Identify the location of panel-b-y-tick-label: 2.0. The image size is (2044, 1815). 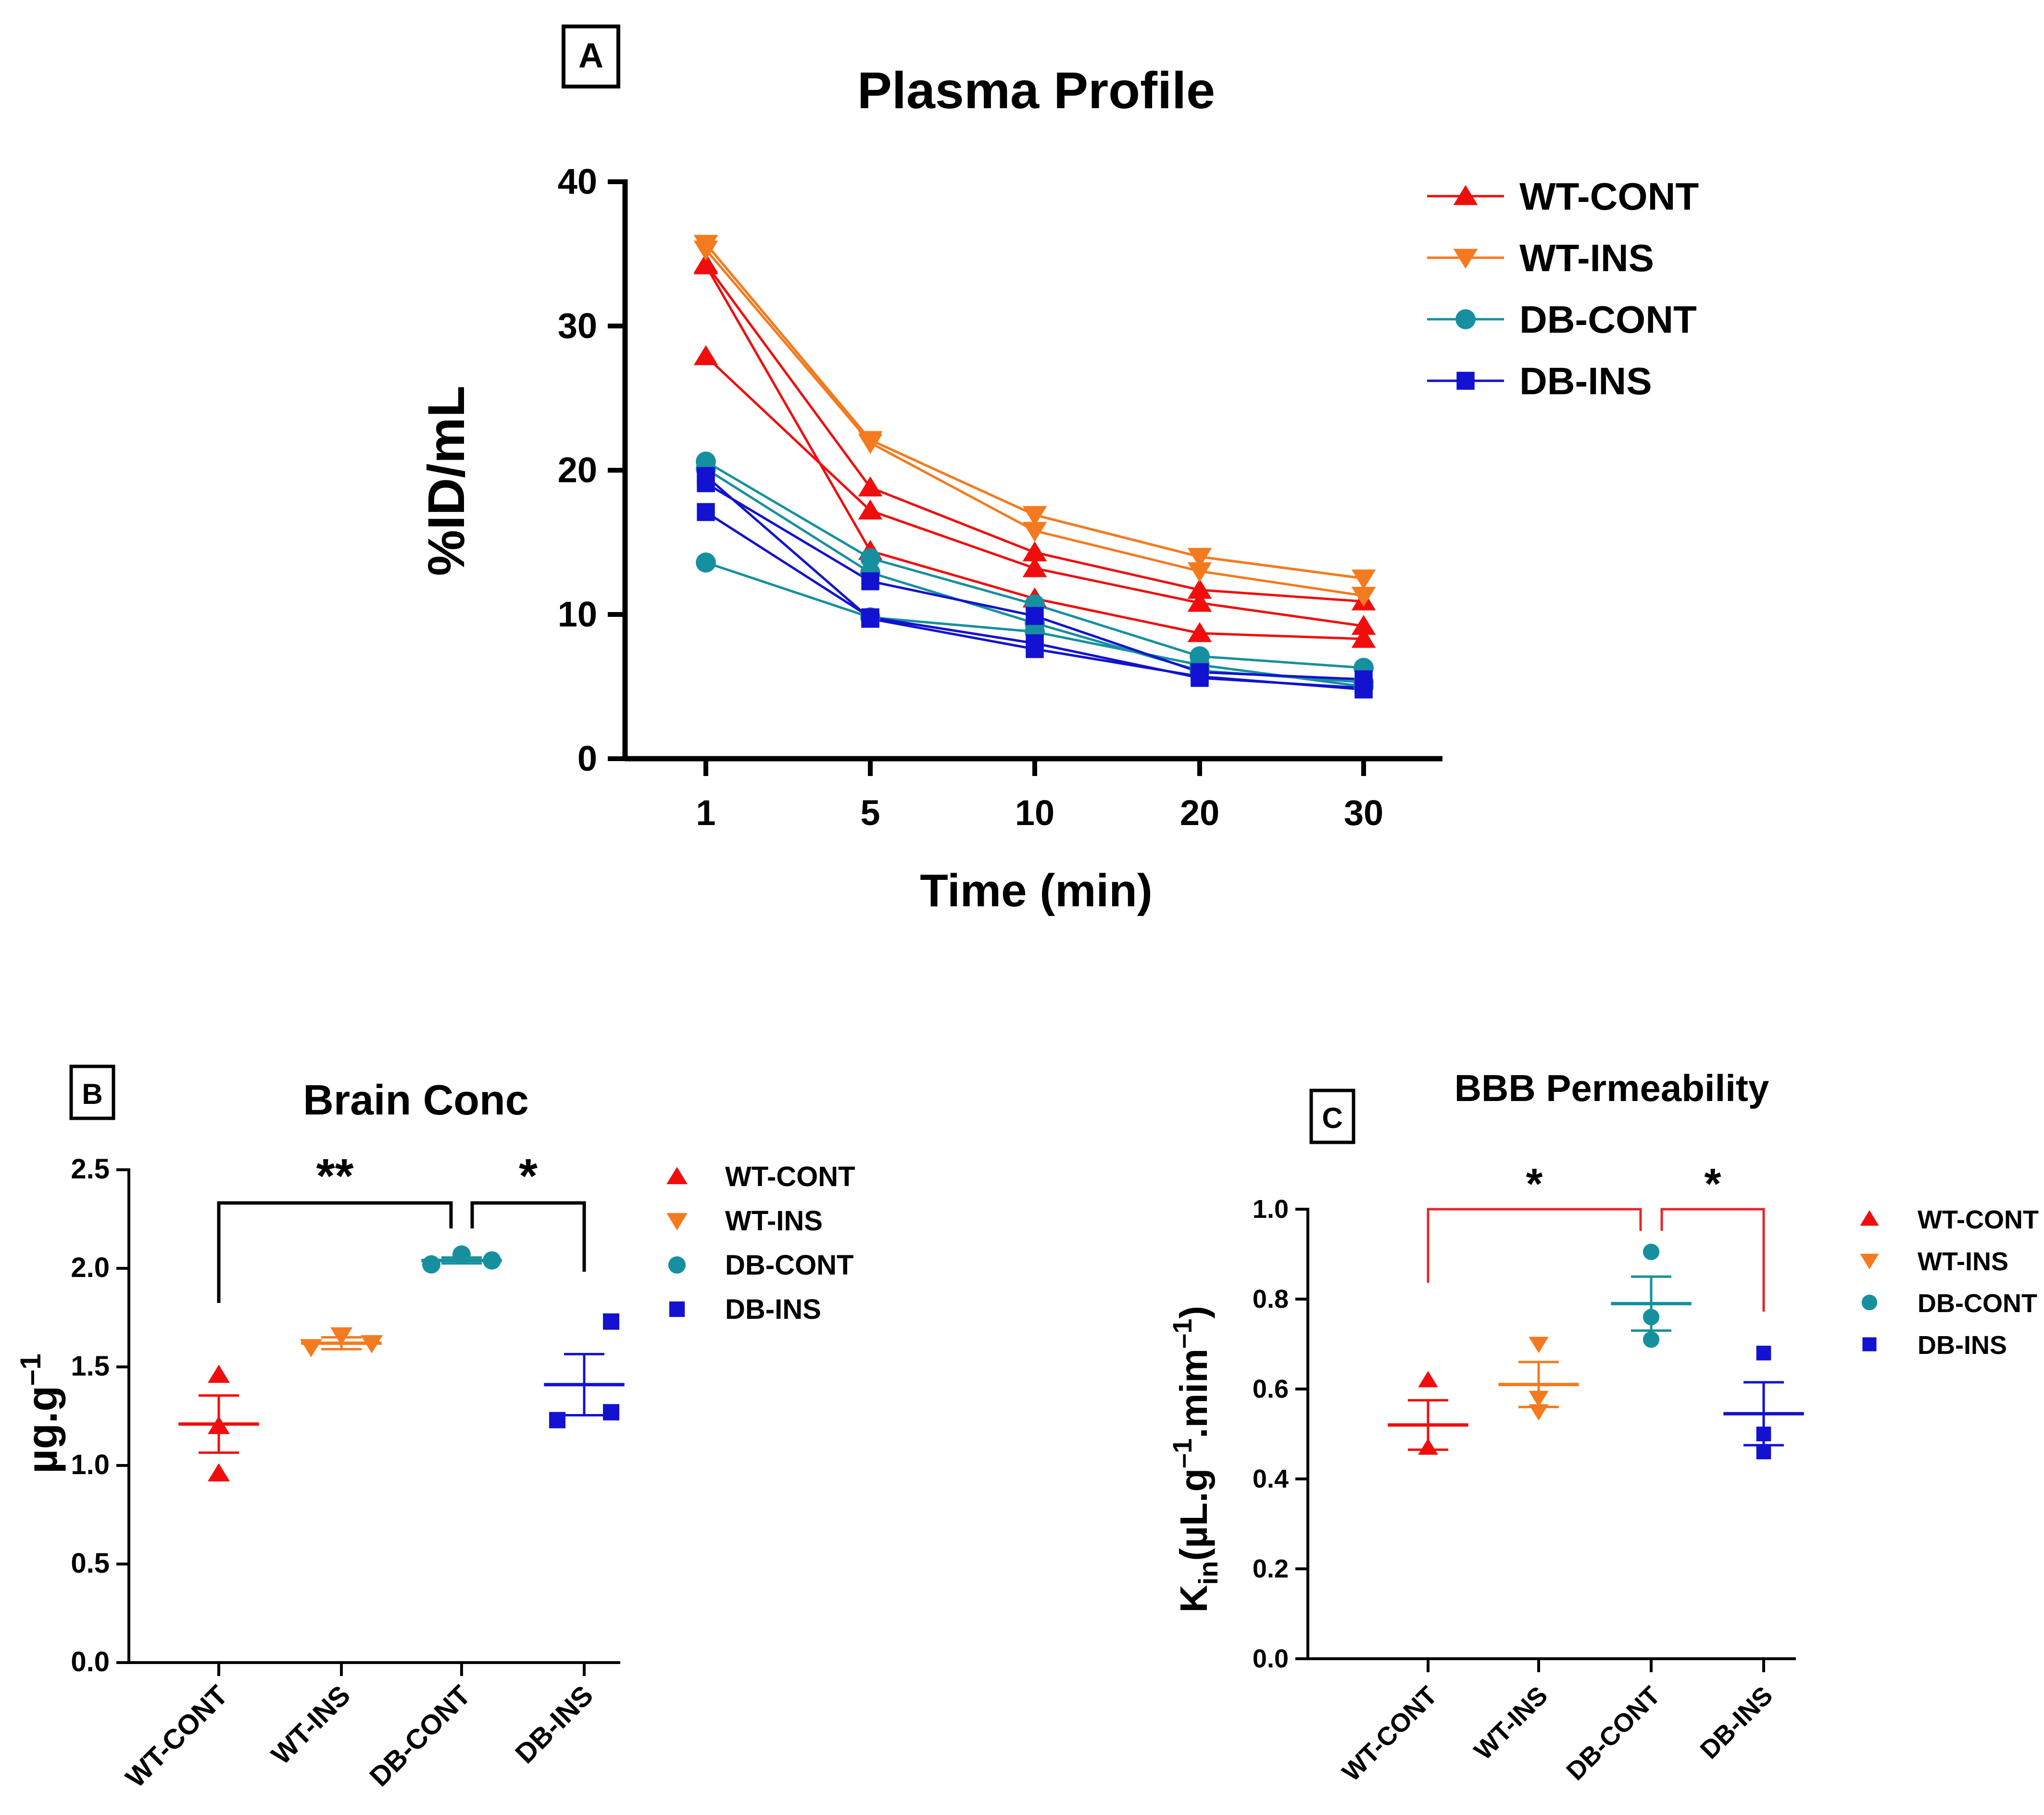
(90, 1267).